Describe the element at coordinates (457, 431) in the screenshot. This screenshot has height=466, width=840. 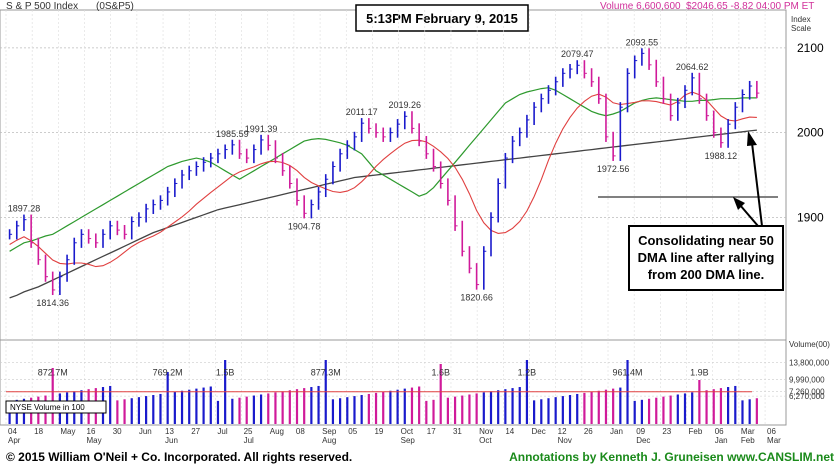
I see `x-tick-label: 31` at that location.